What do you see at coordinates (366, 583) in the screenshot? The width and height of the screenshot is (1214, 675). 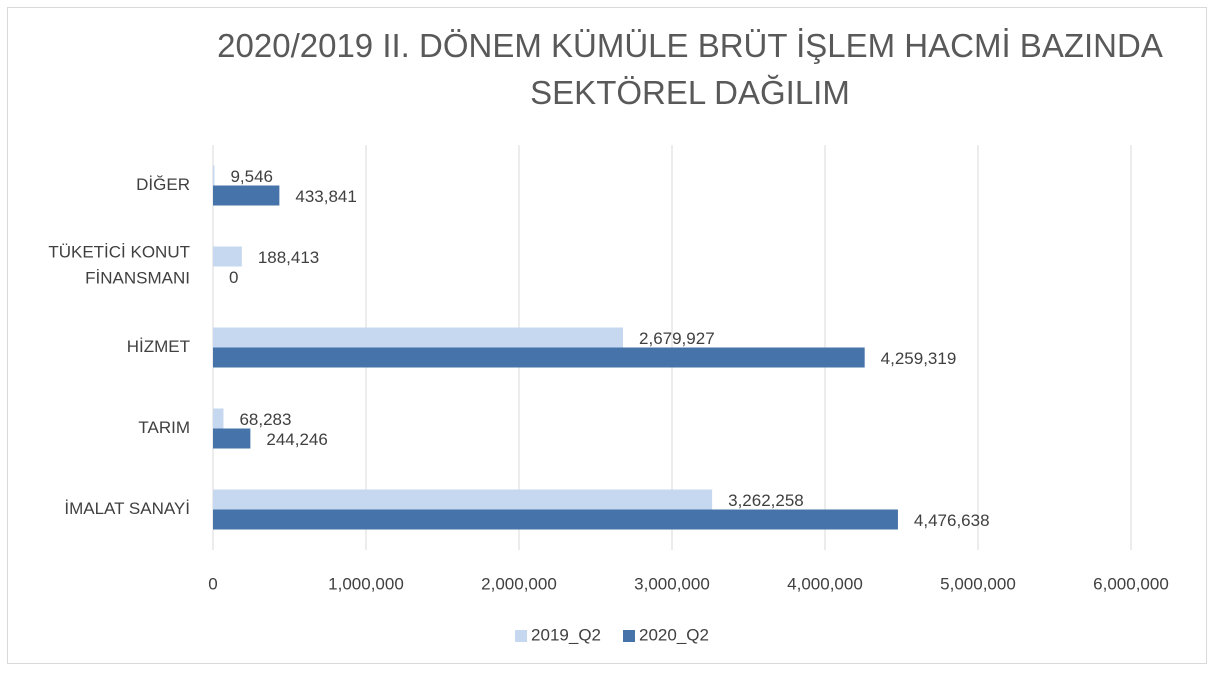 I see `x-tick-label: 1,000,000` at bounding box center [366, 583].